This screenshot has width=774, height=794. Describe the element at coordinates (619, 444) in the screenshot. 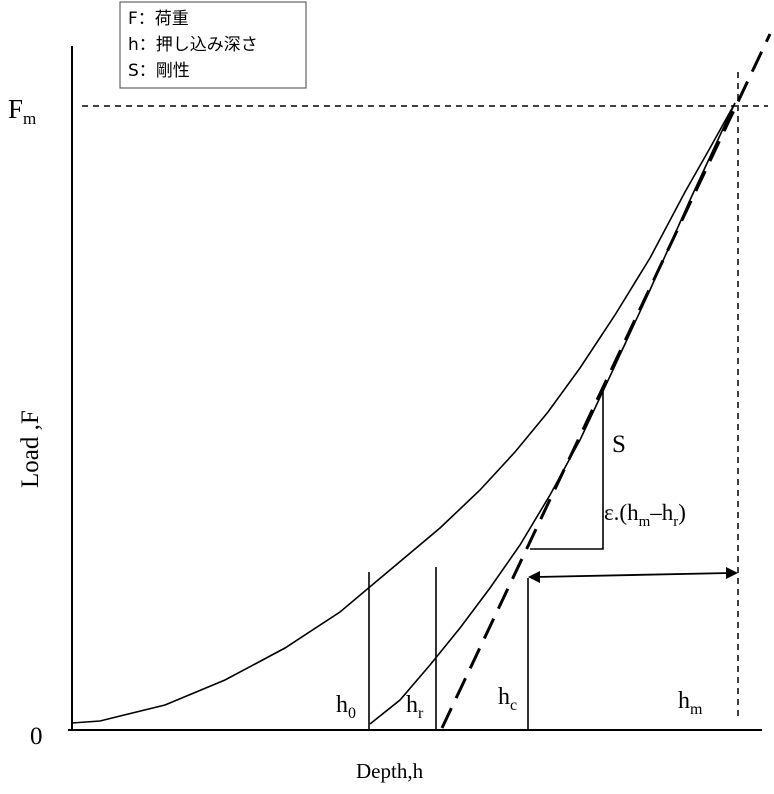

I see `slope-label: S` at that location.